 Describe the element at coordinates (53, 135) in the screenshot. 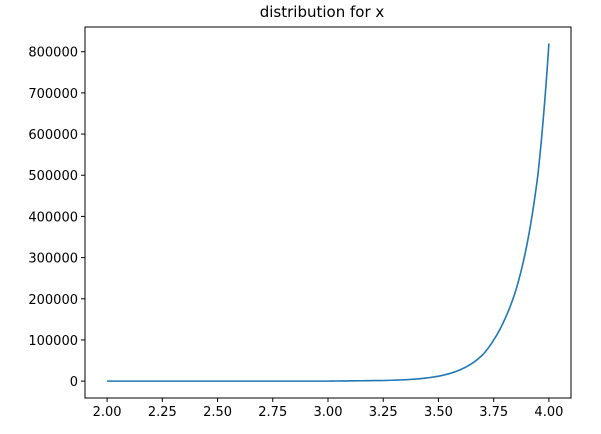

I see `y-tick-label: 600000` at that location.